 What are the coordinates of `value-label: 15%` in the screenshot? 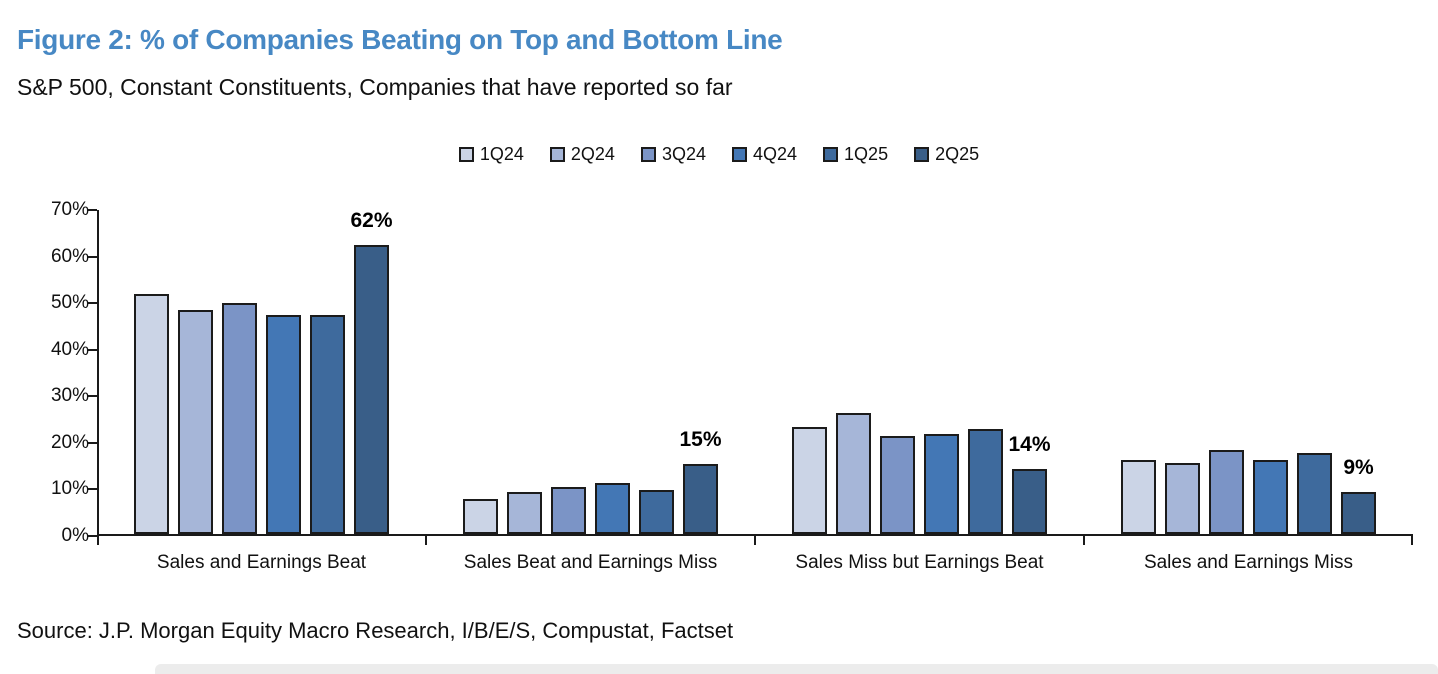 It's located at (700, 440).